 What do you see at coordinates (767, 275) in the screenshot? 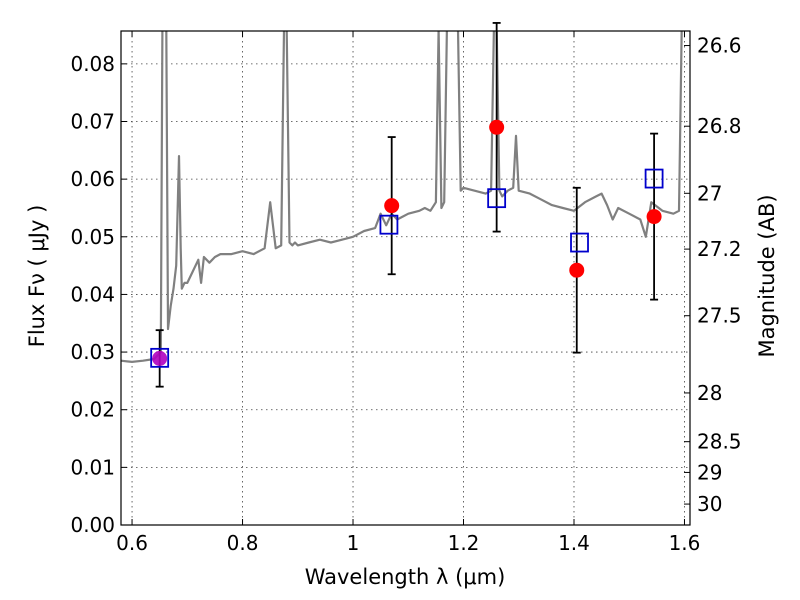
I see `magnitude-axis-label: Magnitude (AB)` at bounding box center [767, 275].